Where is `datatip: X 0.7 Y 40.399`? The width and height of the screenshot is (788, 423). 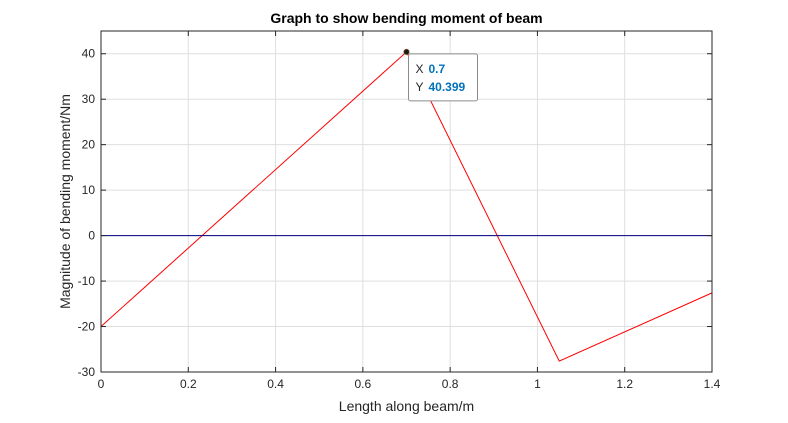
datatip: X 0.7 Y 40.399 is located at coordinates (440, 75).